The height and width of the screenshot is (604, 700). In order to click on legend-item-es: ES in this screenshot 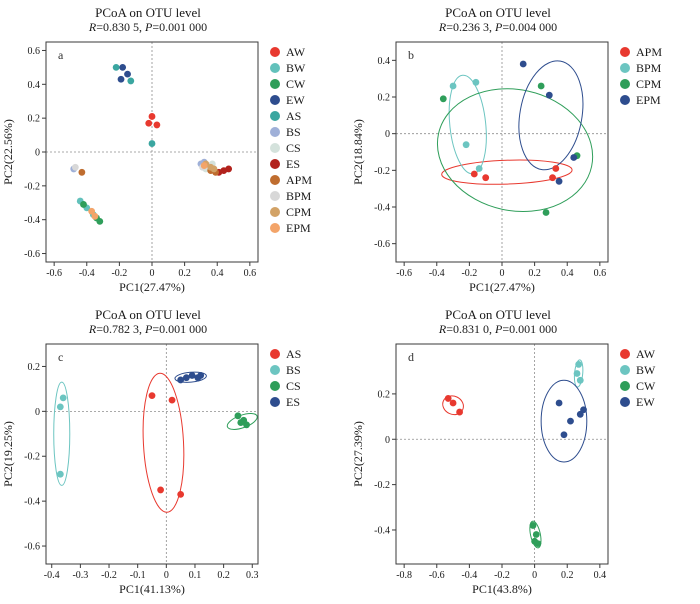, I will do `click(285, 402)`.